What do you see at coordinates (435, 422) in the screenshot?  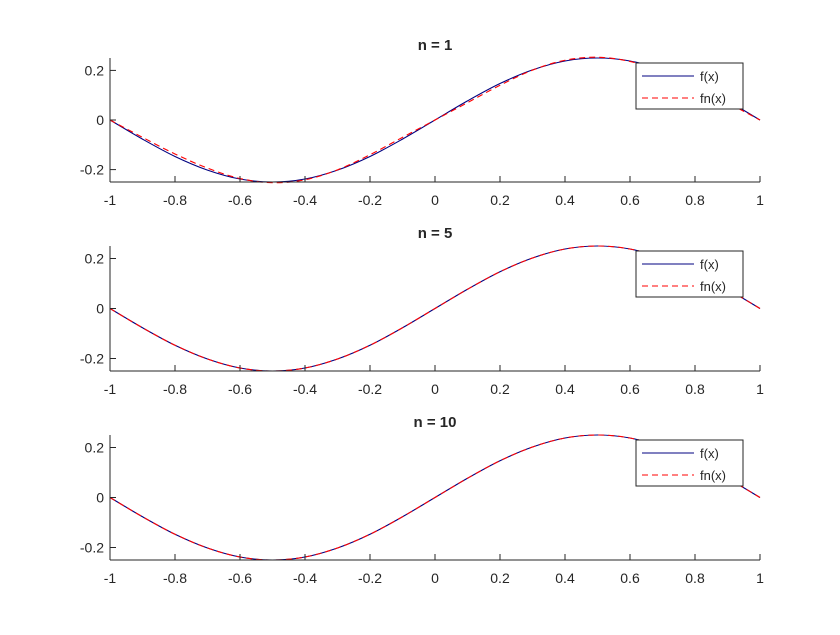 I see `subplot-title: n = 10` at bounding box center [435, 422].